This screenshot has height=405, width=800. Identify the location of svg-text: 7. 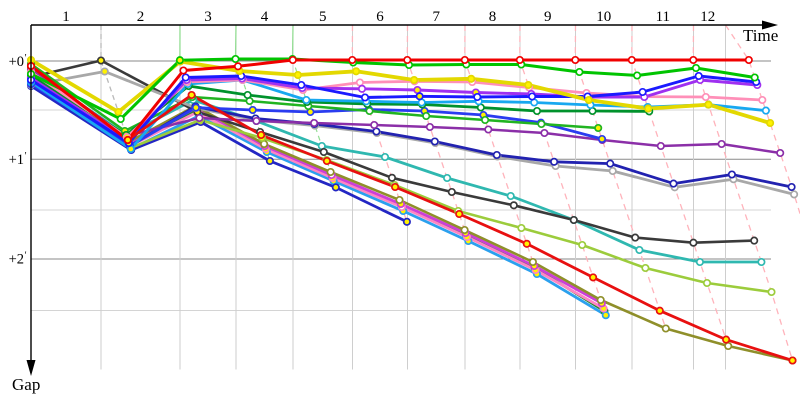
(436, 17).